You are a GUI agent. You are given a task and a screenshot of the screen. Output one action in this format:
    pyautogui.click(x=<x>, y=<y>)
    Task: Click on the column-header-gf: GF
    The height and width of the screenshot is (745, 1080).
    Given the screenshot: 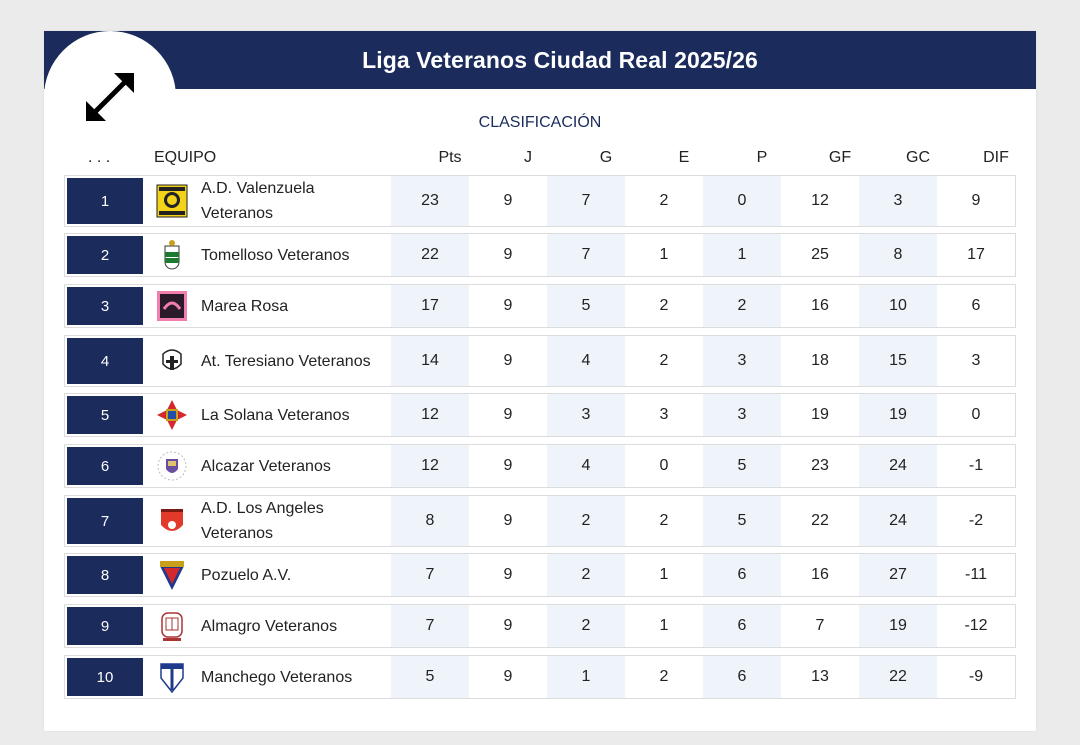 What is the action you would take?
    pyautogui.click(x=840, y=157)
    